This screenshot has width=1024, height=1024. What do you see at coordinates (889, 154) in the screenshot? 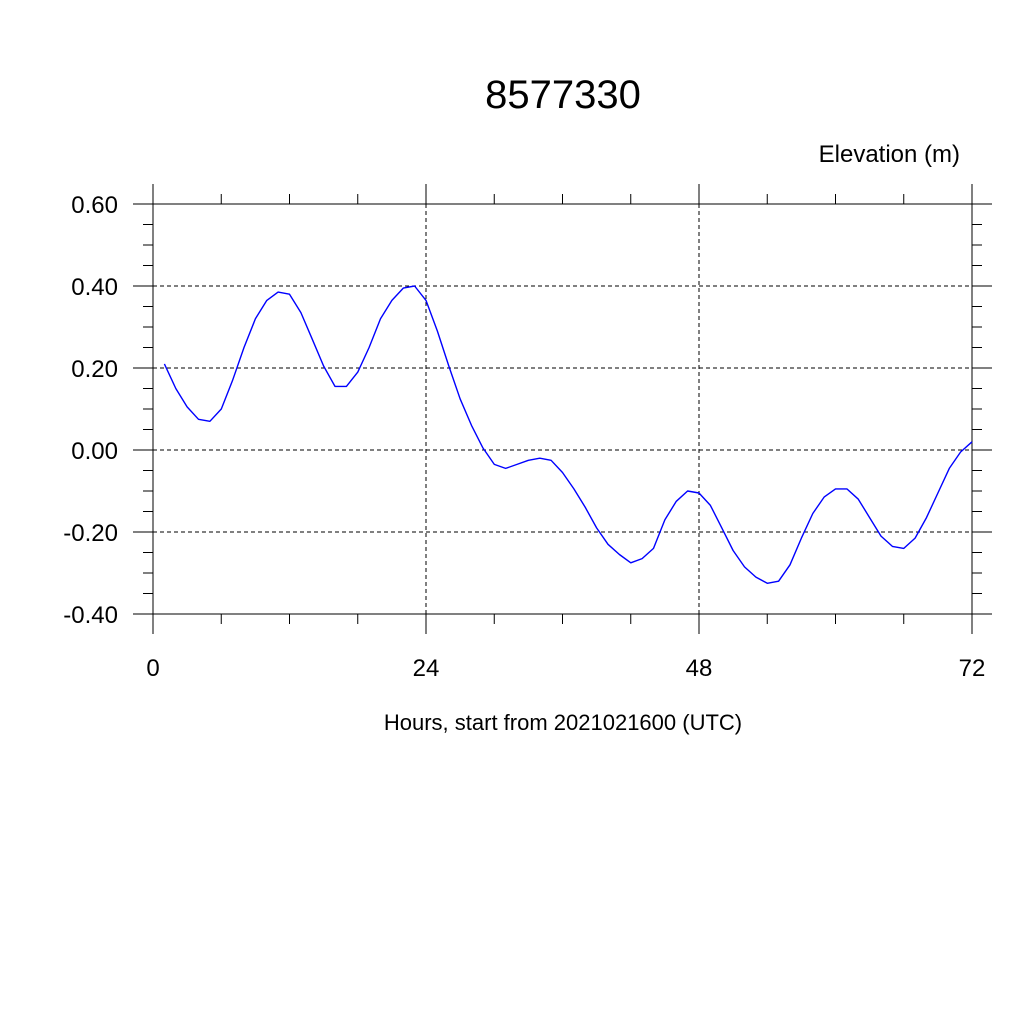
I see `y-axis-label: Elevation (m)` at bounding box center [889, 154].